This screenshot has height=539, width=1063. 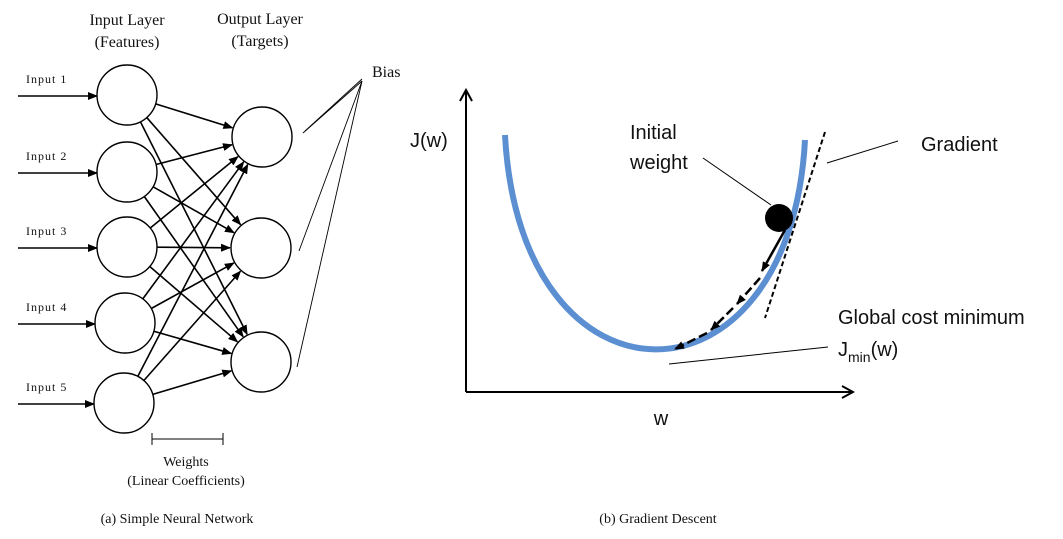 I want to click on minimum-pointer, so click(x=748, y=355).